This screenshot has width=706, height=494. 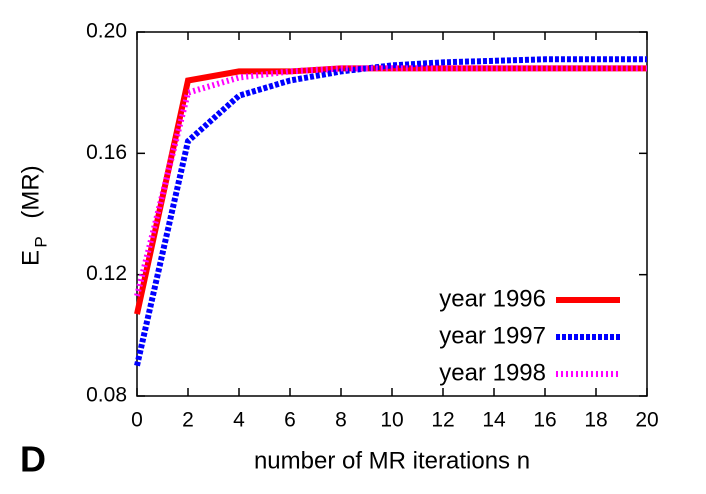 What do you see at coordinates (442, 420) in the screenshot?
I see `x-tick-label: 12` at bounding box center [442, 420].